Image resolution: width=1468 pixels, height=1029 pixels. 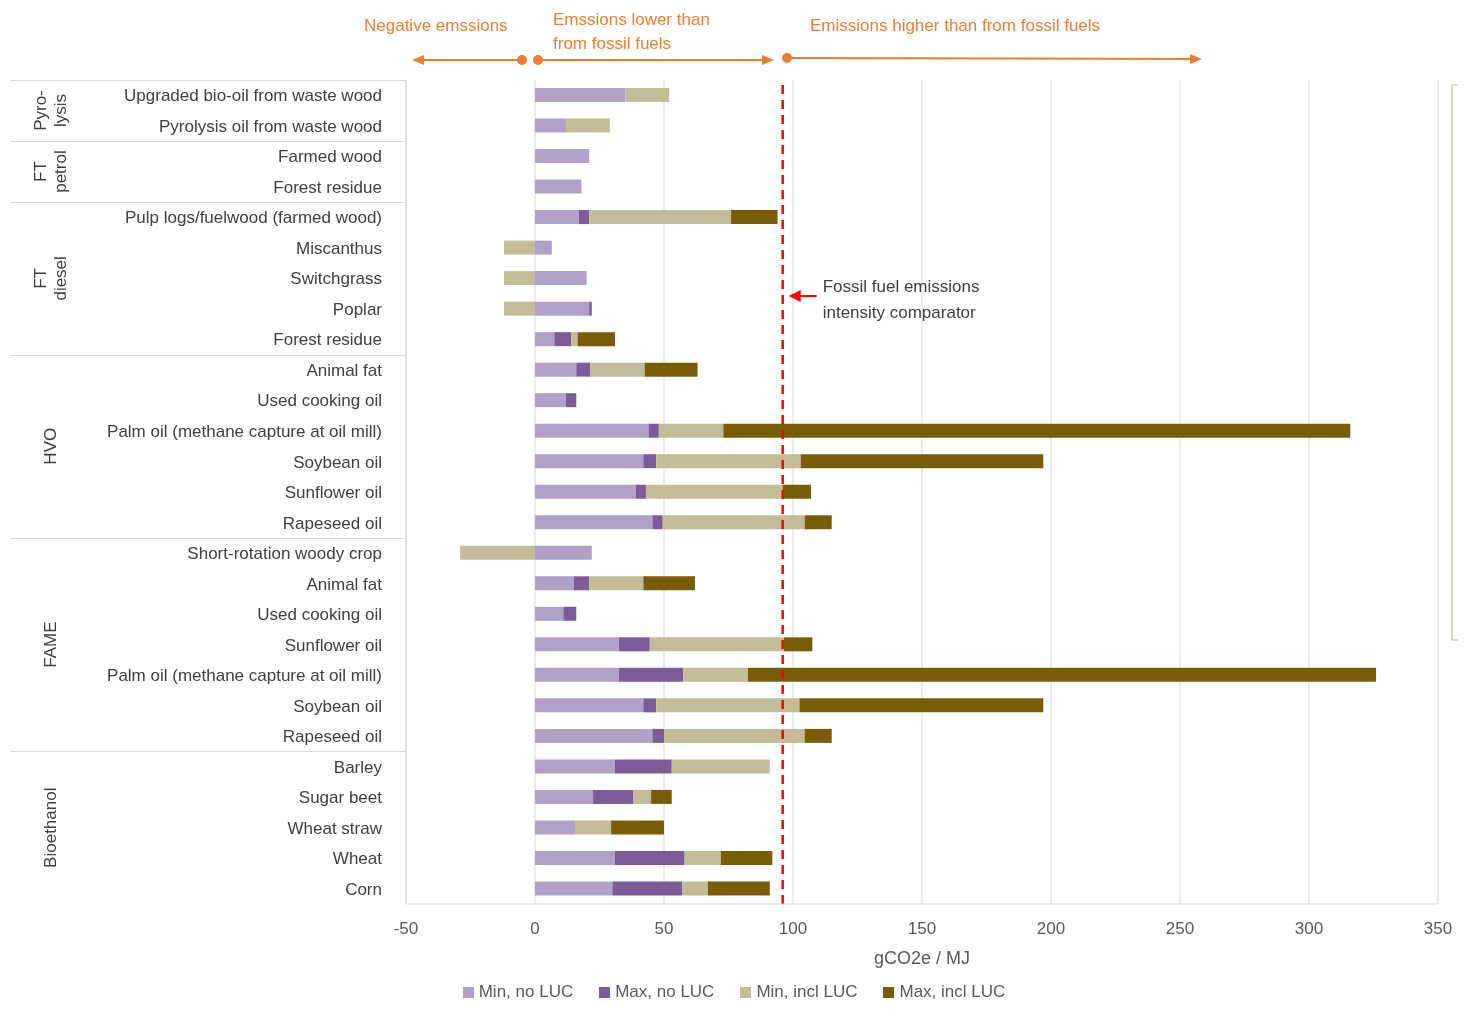 What do you see at coordinates (406, 929) in the screenshot?
I see `x-tick-label: -50` at bounding box center [406, 929].